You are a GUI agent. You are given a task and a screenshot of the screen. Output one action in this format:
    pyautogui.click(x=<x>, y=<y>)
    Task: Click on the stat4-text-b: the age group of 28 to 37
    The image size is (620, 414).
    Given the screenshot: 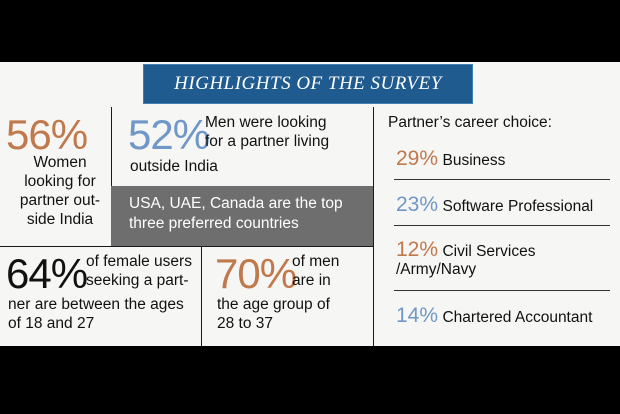 What is the action you would take?
    pyautogui.click(x=273, y=314)
    